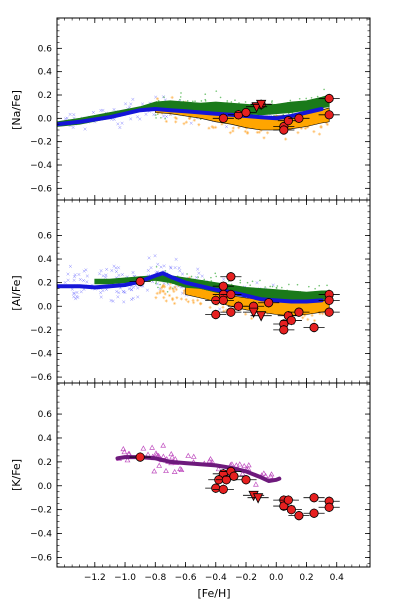 The height and width of the screenshot is (610, 407). What do you see at coordinates (155, 578) in the screenshot?
I see `xtick-label: −0.8` at bounding box center [155, 578].